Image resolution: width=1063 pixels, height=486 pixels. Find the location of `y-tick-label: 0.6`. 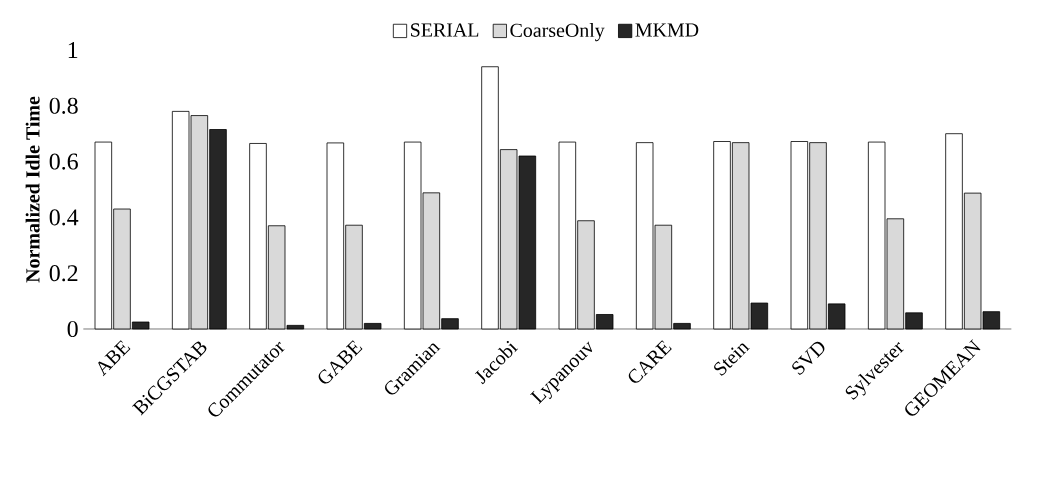

y-tick-label: 0.6 is located at coordinates (63, 161).